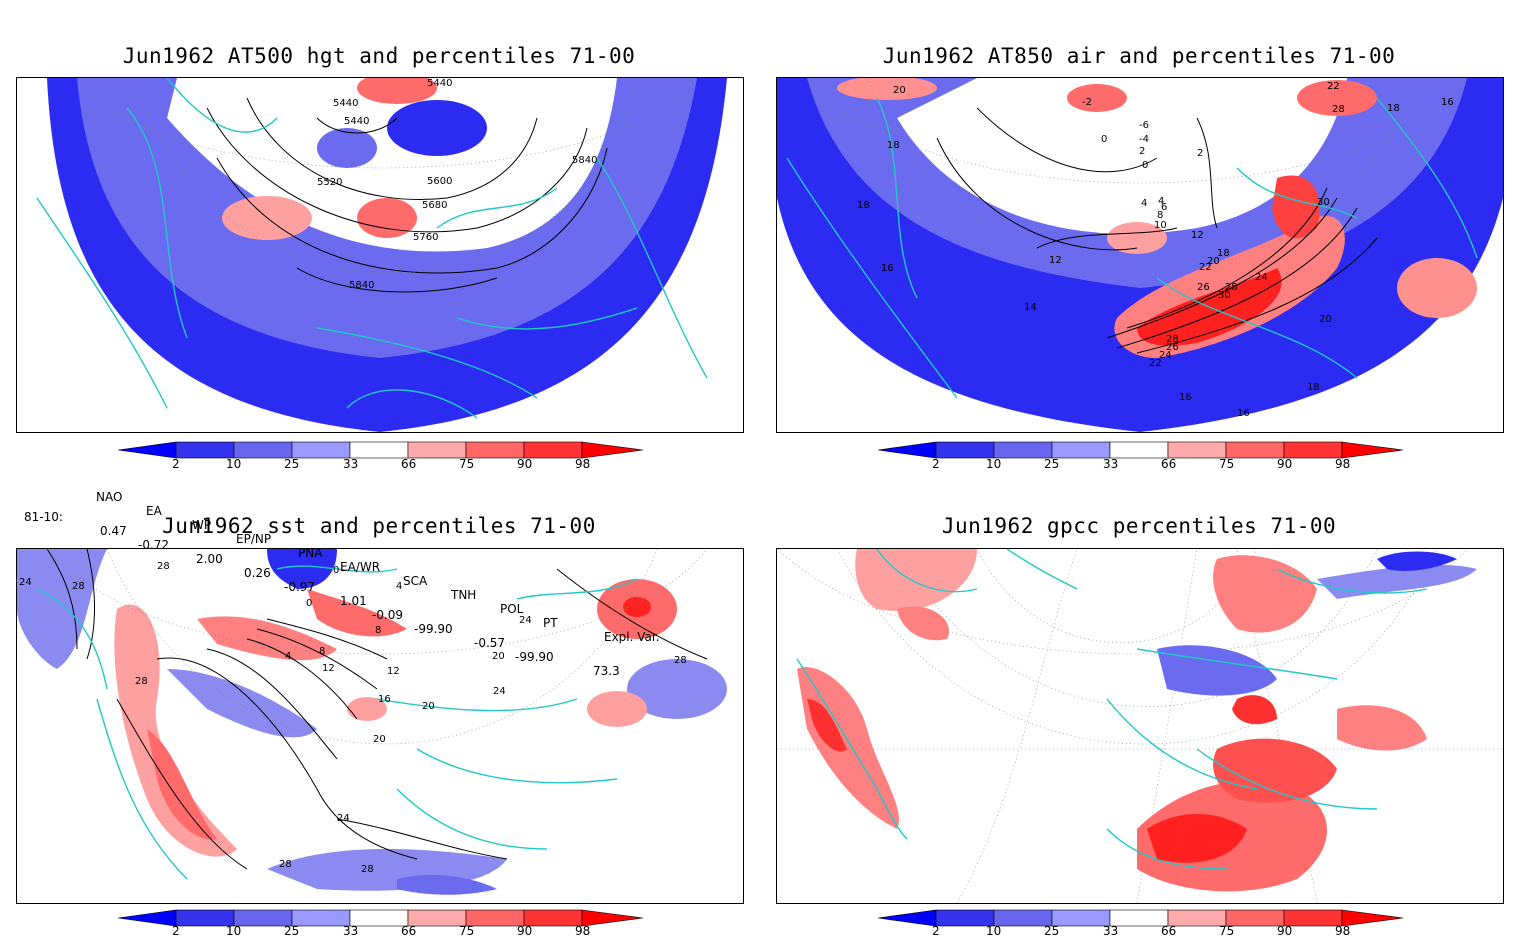  Describe the element at coordinates (632, 637) in the screenshot. I see `index-header: Expl. Var.` at that location.